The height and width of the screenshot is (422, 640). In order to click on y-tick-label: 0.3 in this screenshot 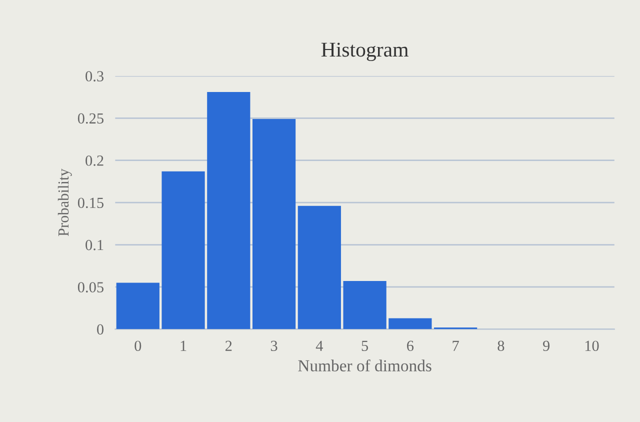, I will do `click(95, 76)`.